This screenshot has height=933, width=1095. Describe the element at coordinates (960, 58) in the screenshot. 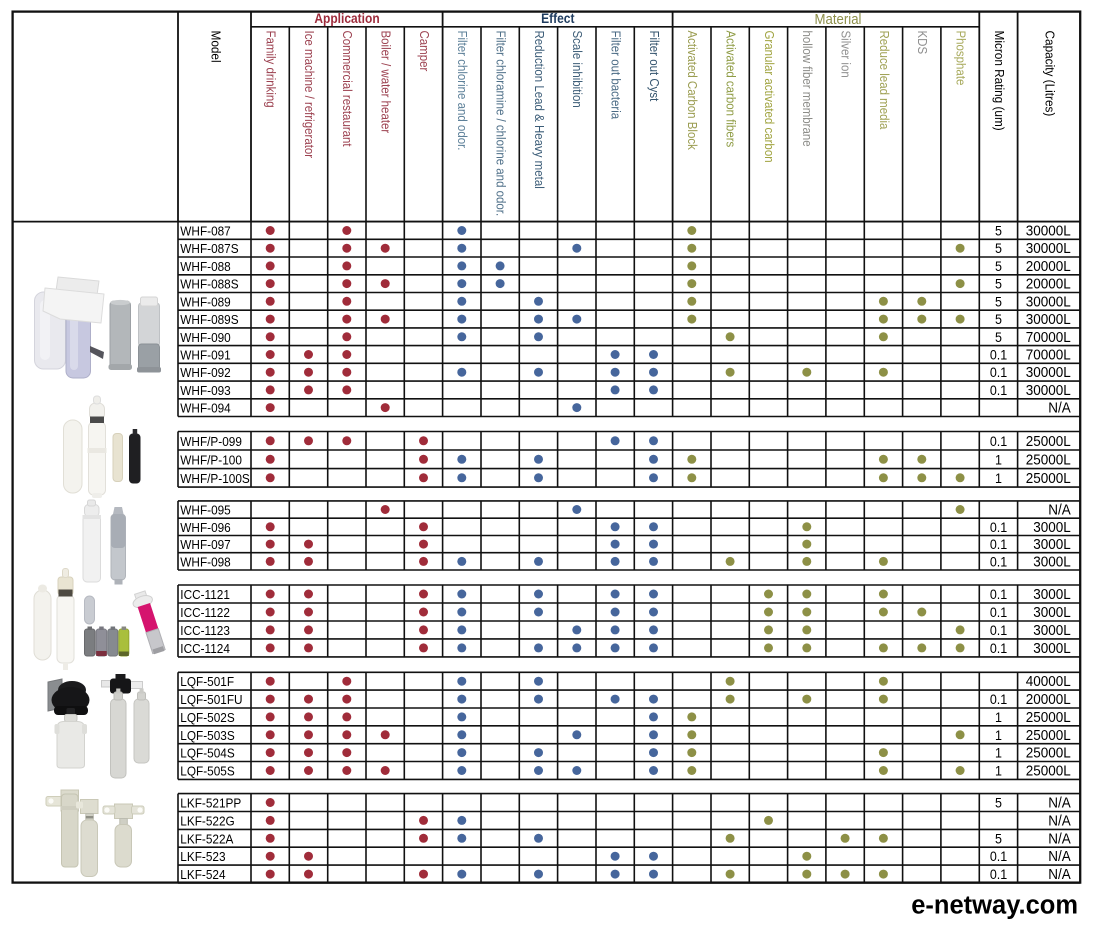

I see `svg-text: Phosphate` at that location.